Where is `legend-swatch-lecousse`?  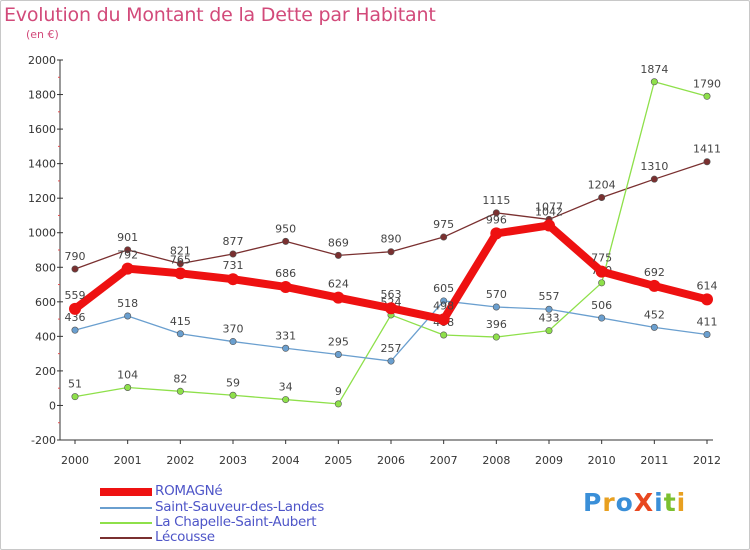 legend-swatch-lecousse is located at coordinates (126, 538).